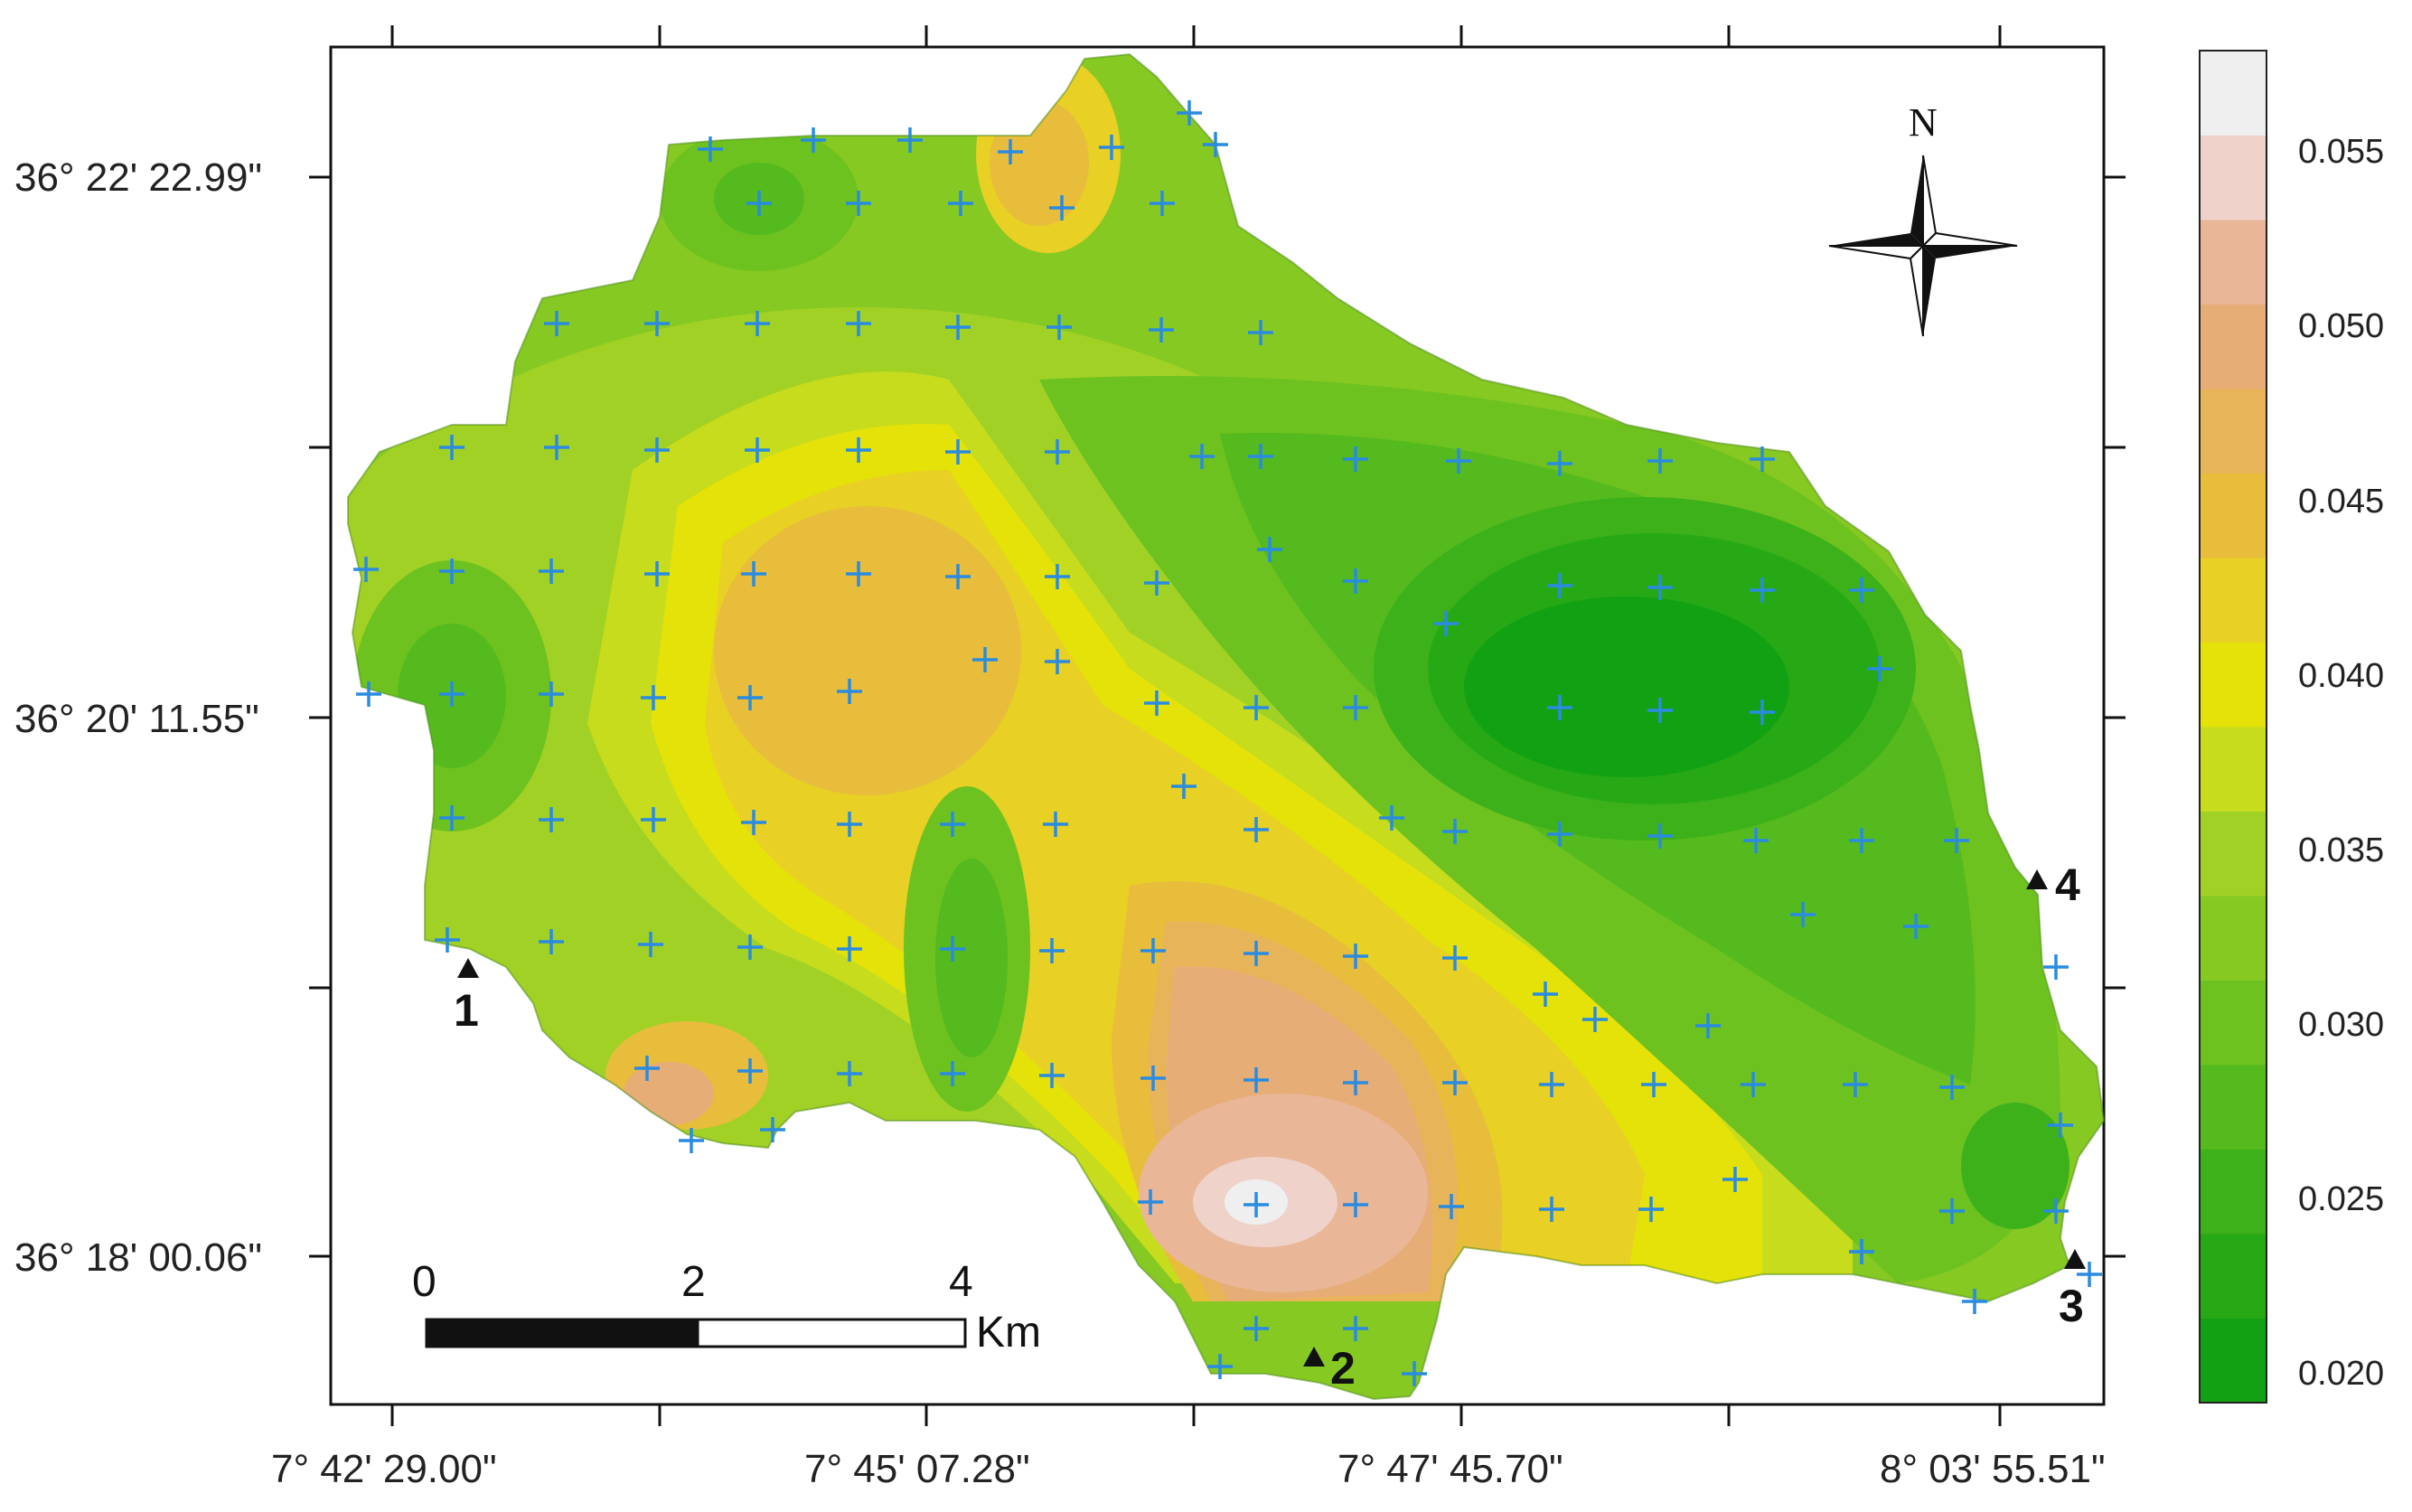 The image size is (2412, 1512). Describe the element at coordinates (1009, 1333) in the screenshot. I see `scale-unit-label: Km` at that location.